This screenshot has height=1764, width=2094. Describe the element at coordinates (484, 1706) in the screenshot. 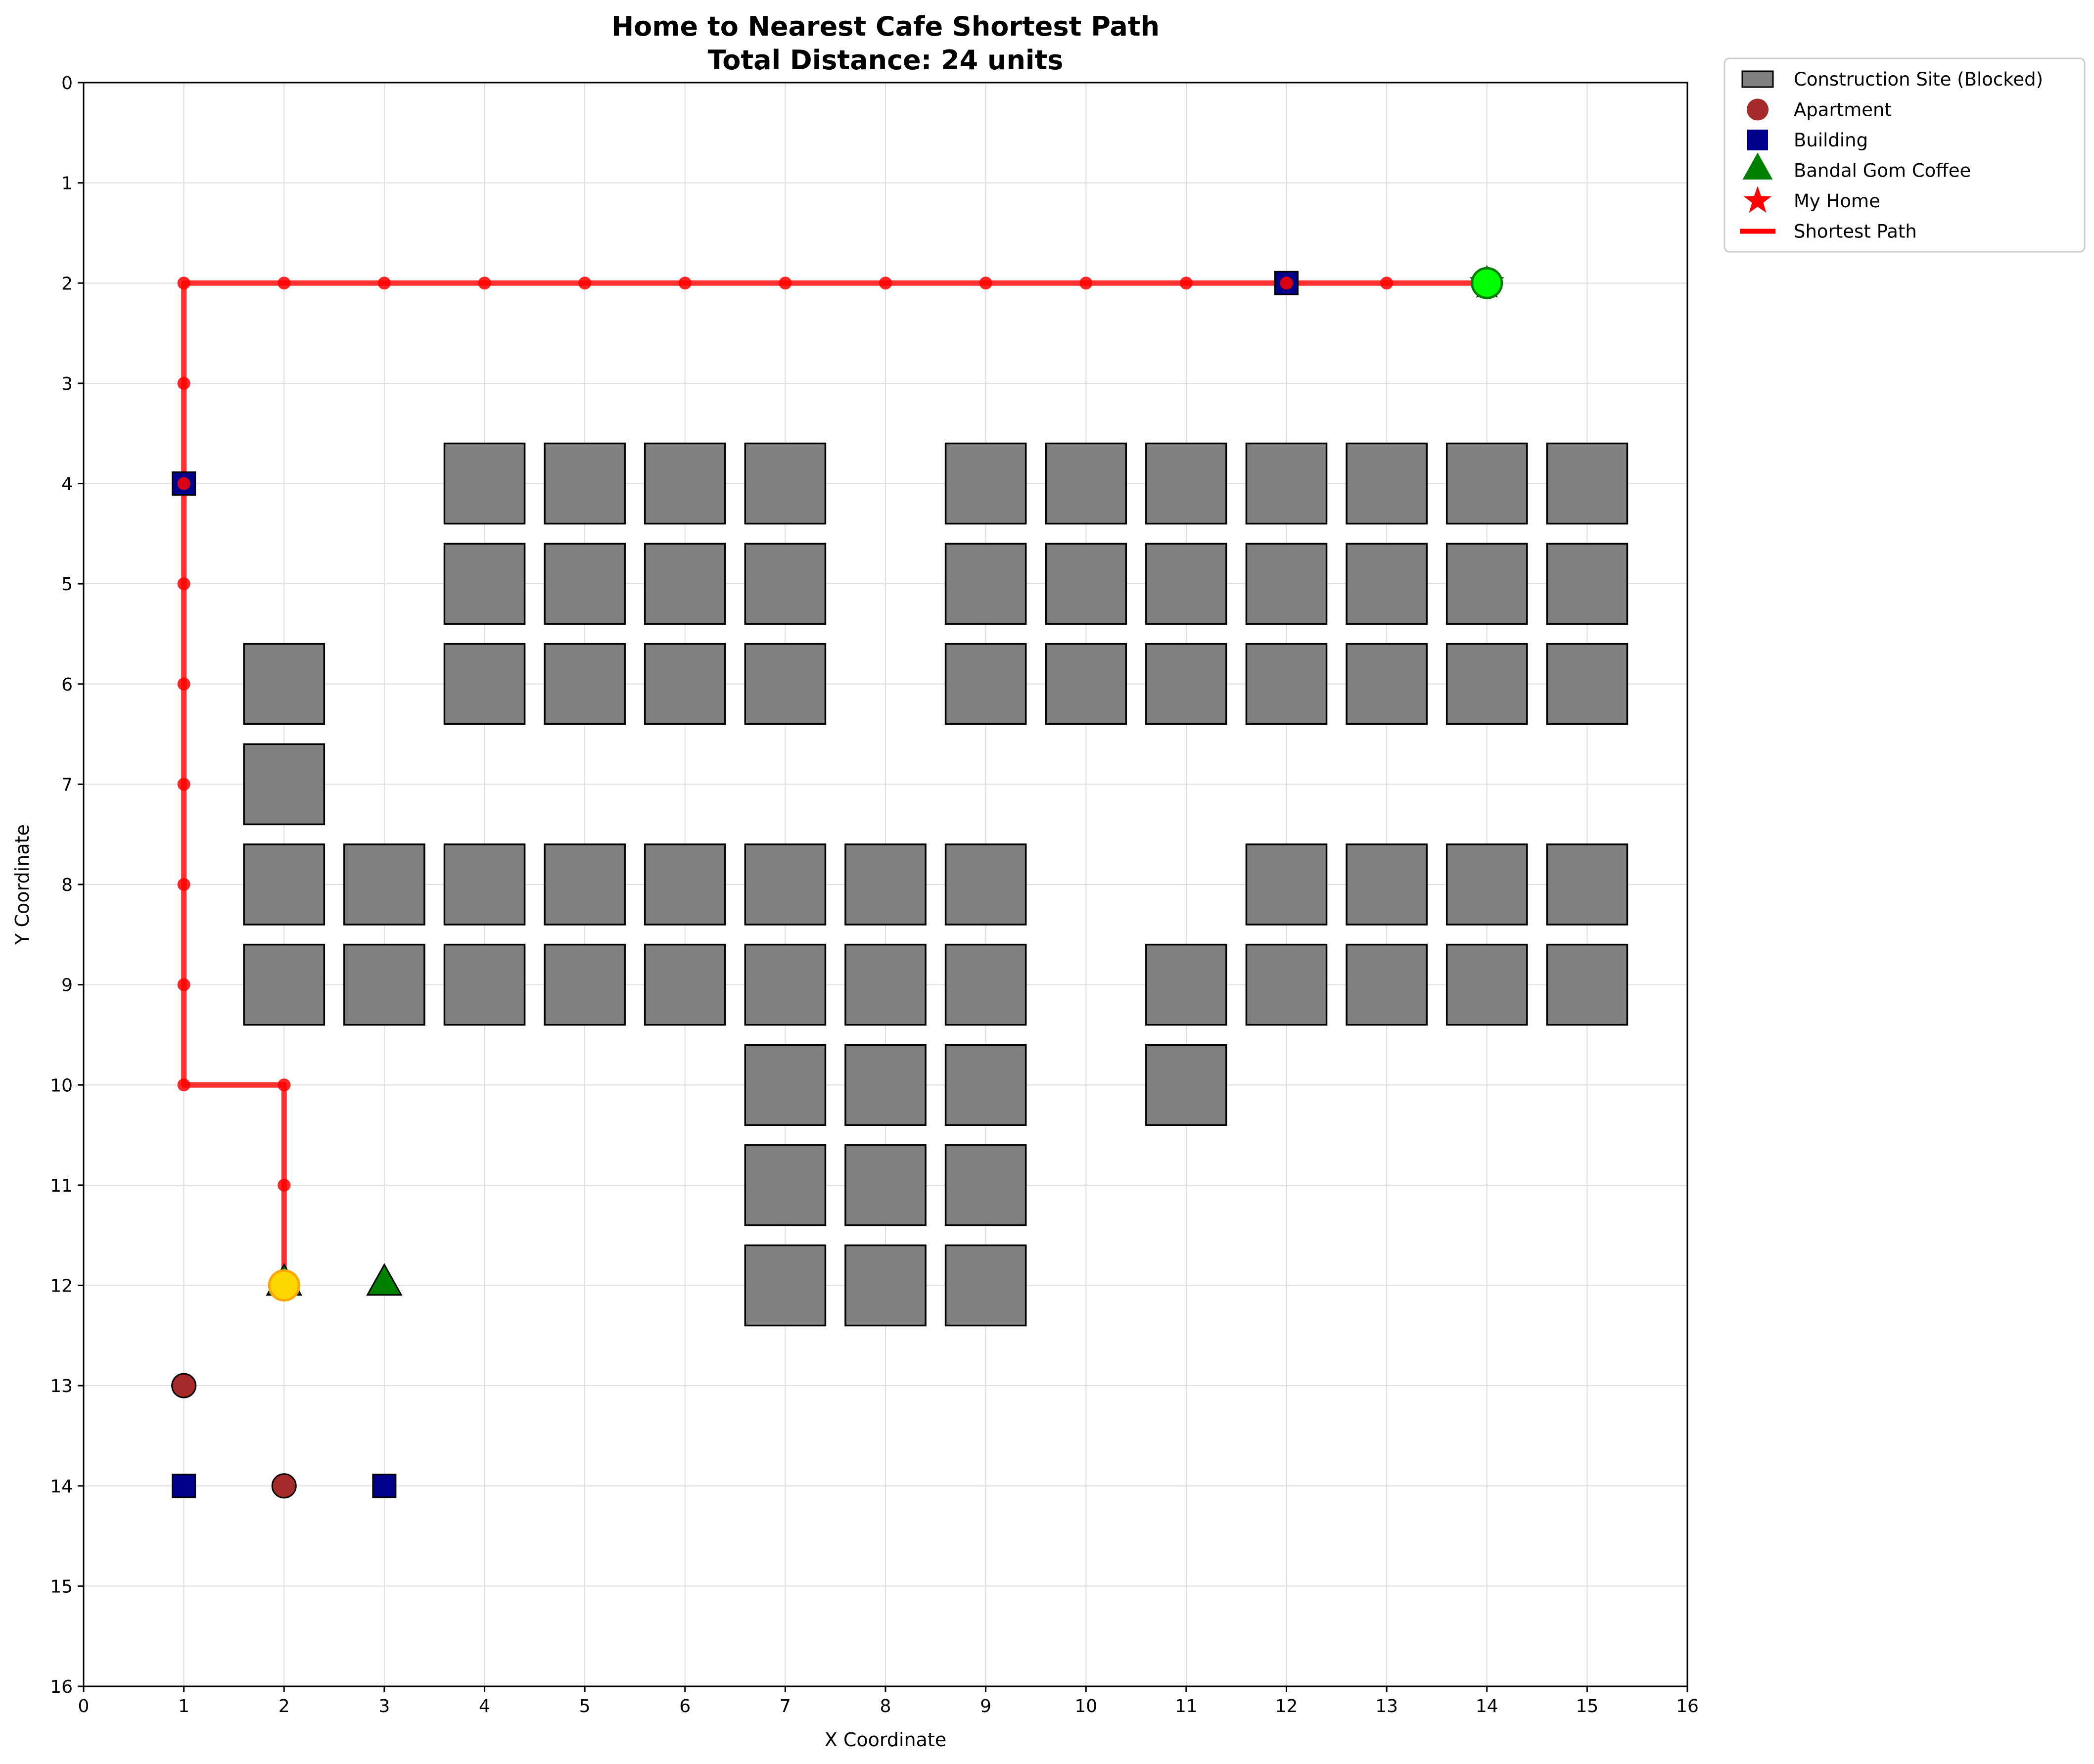

I see `x-tick-label: 4` at that location.